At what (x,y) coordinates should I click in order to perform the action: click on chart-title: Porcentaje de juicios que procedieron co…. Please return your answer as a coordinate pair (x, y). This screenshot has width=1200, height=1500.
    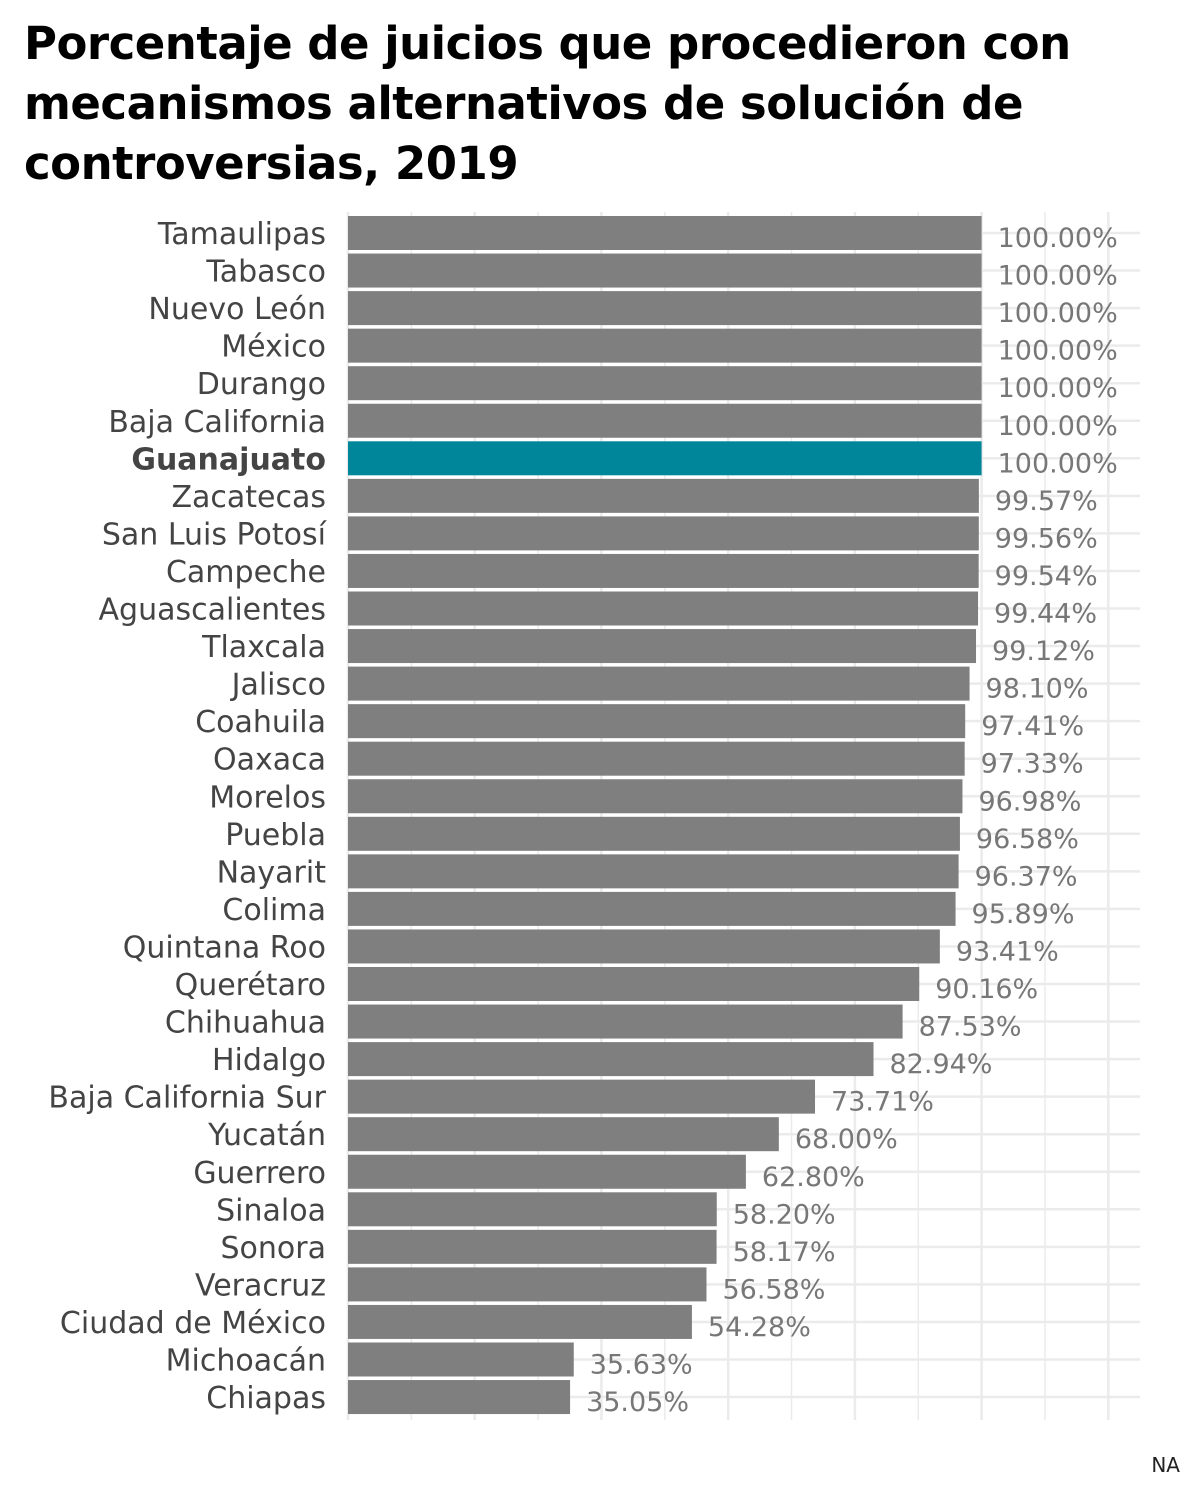
    Looking at the image, I should click on (547, 103).